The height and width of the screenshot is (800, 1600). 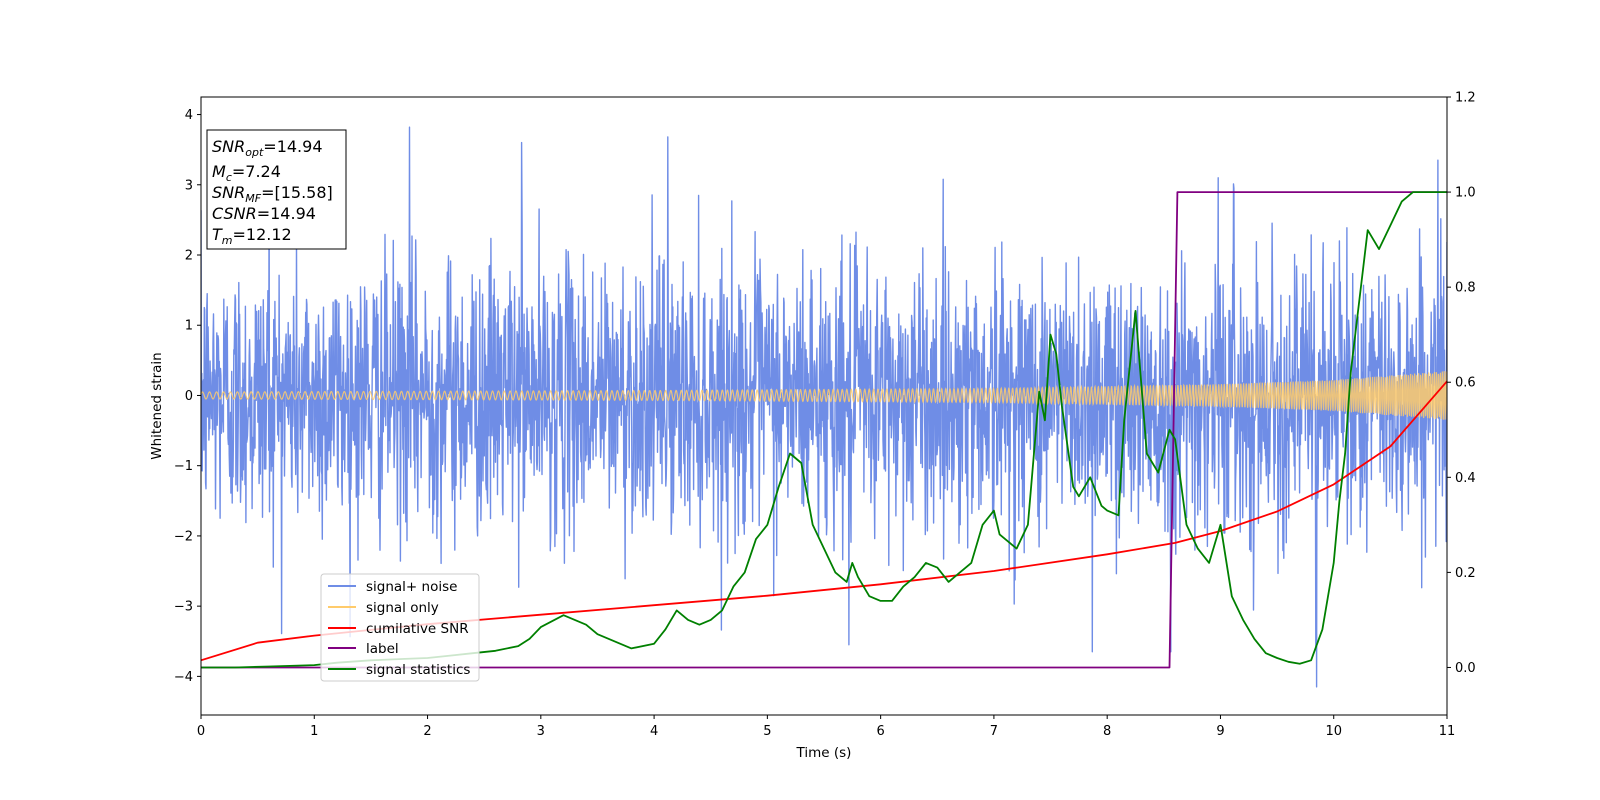 I want to click on x-tick-label: 1, so click(x=314, y=731).